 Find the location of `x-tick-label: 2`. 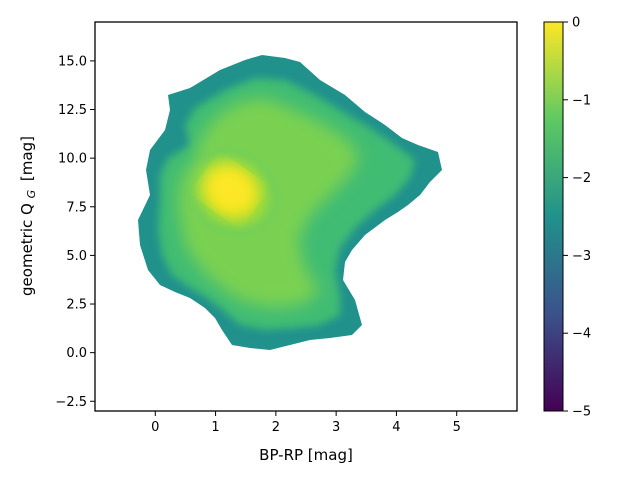

x-tick-label: 2 is located at coordinates (276, 427).